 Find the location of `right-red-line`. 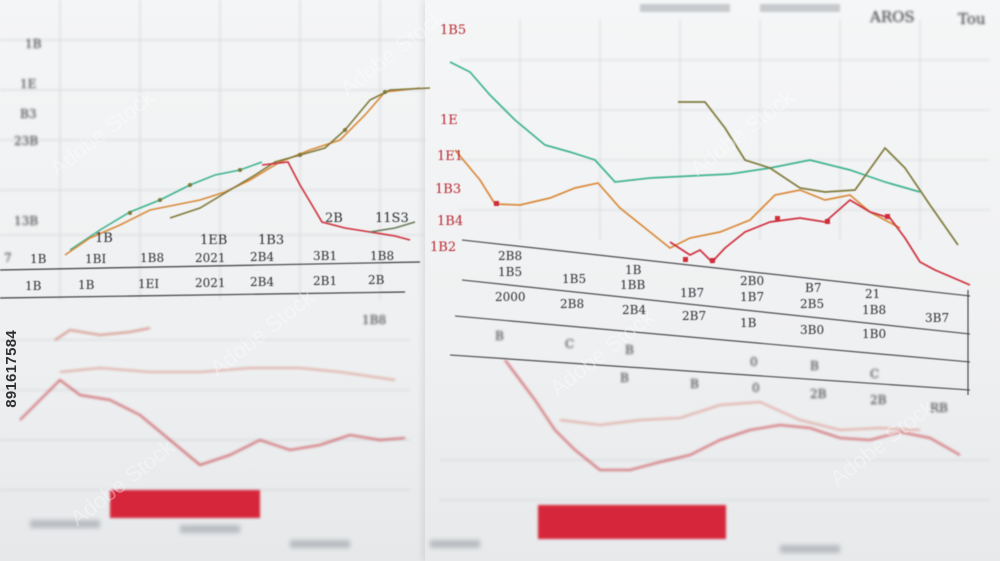

right-red-line is located at coordinates (820, 242).